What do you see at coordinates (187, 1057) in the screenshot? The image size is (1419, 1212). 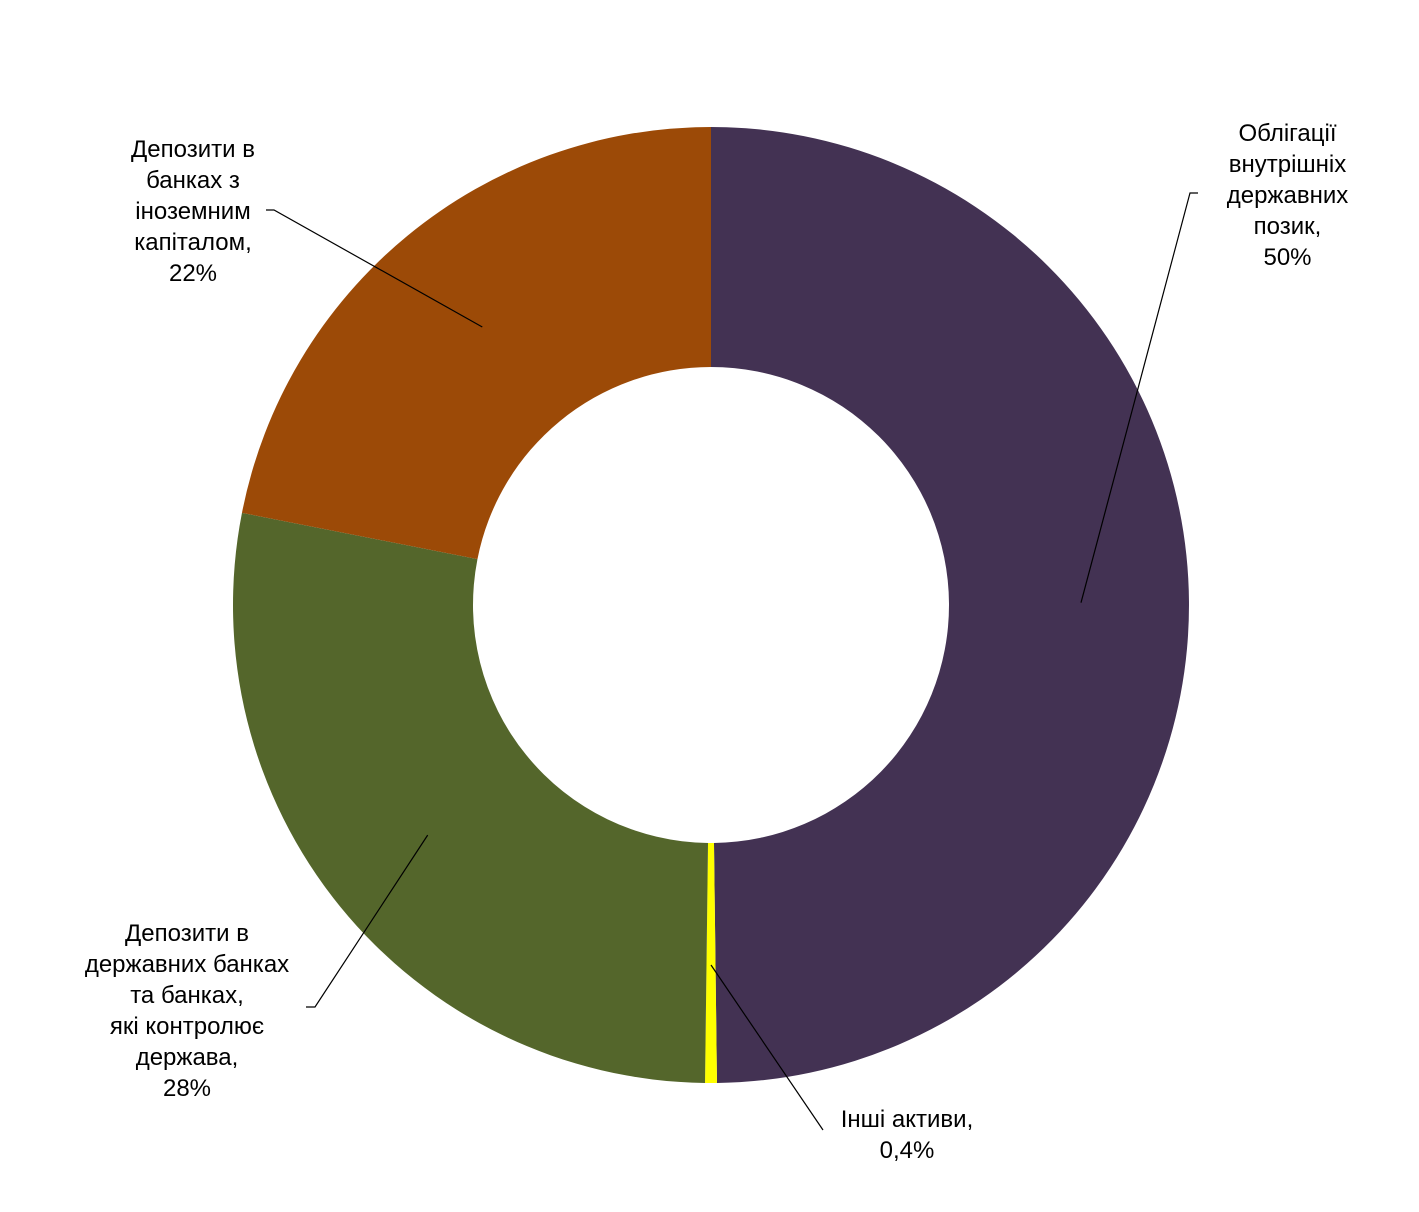 I see `label-state-banks-line-5: держава,` at bounding box center [187, 1057].